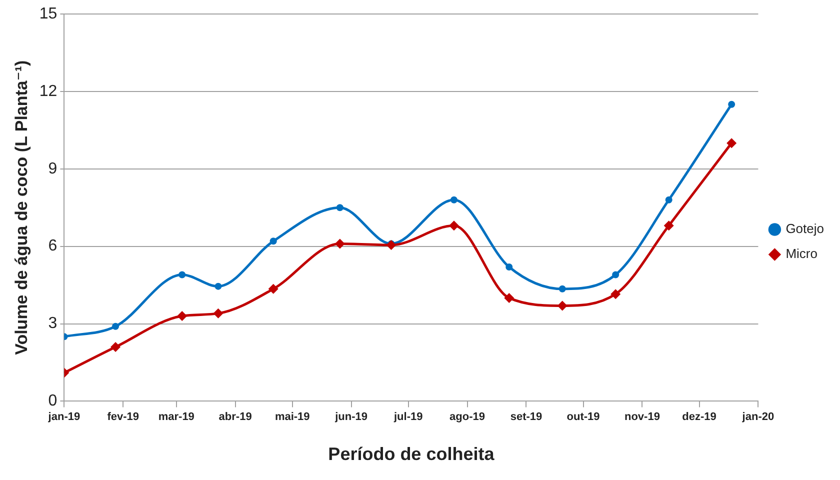  What do you see at coordinates (407, 416) in the screenshot?
I see `x-tick-label: jul-19` at bounding box center [407, 416].